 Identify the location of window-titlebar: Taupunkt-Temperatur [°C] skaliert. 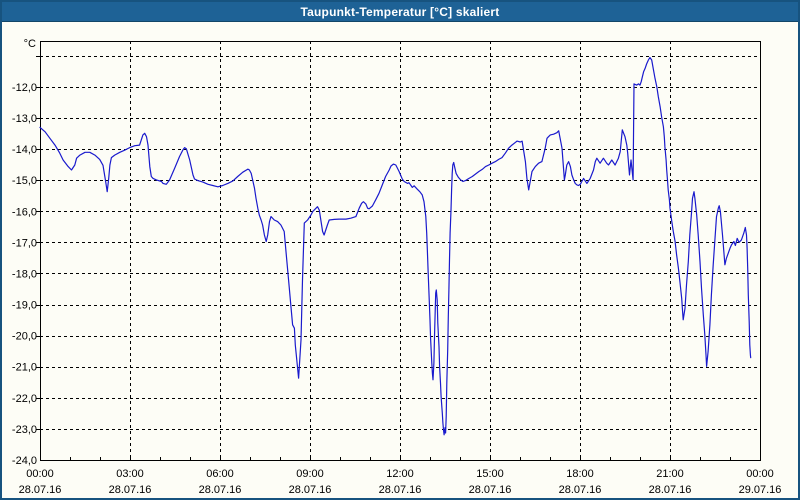
(400, 11).